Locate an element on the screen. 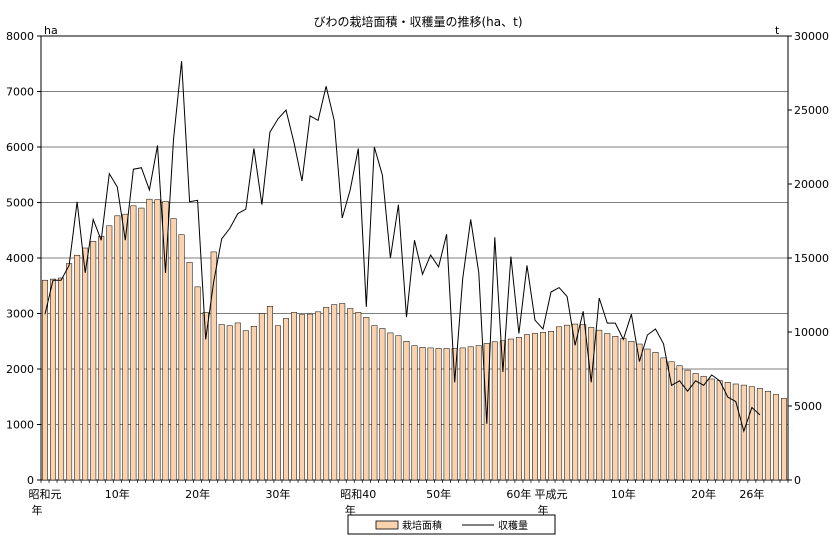 The image size is (833, 541). legend-line-label: 収穫量 is located at coordinates (513, 526).